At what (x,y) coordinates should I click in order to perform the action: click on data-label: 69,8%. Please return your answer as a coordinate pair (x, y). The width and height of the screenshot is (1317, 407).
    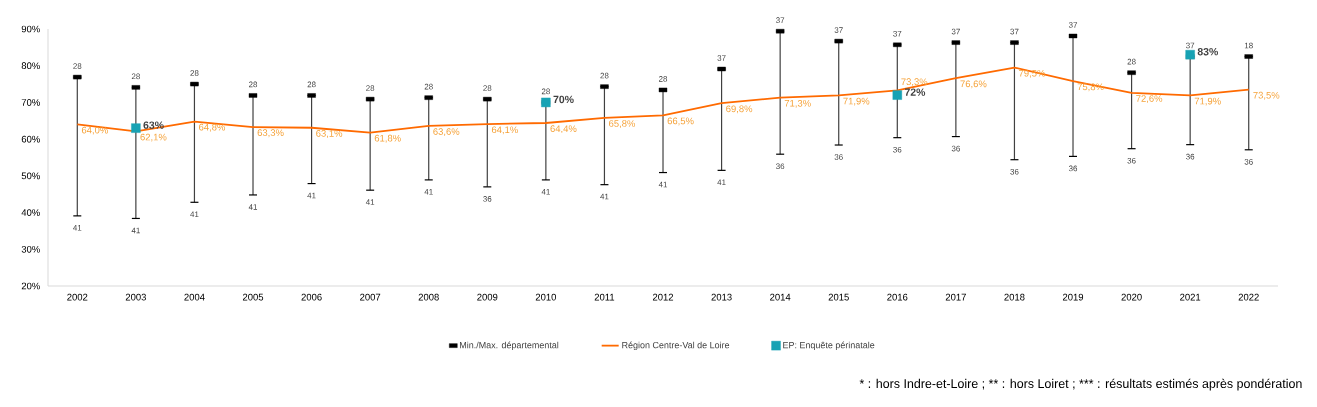
    Looking at the image, I should click on (739, 109).